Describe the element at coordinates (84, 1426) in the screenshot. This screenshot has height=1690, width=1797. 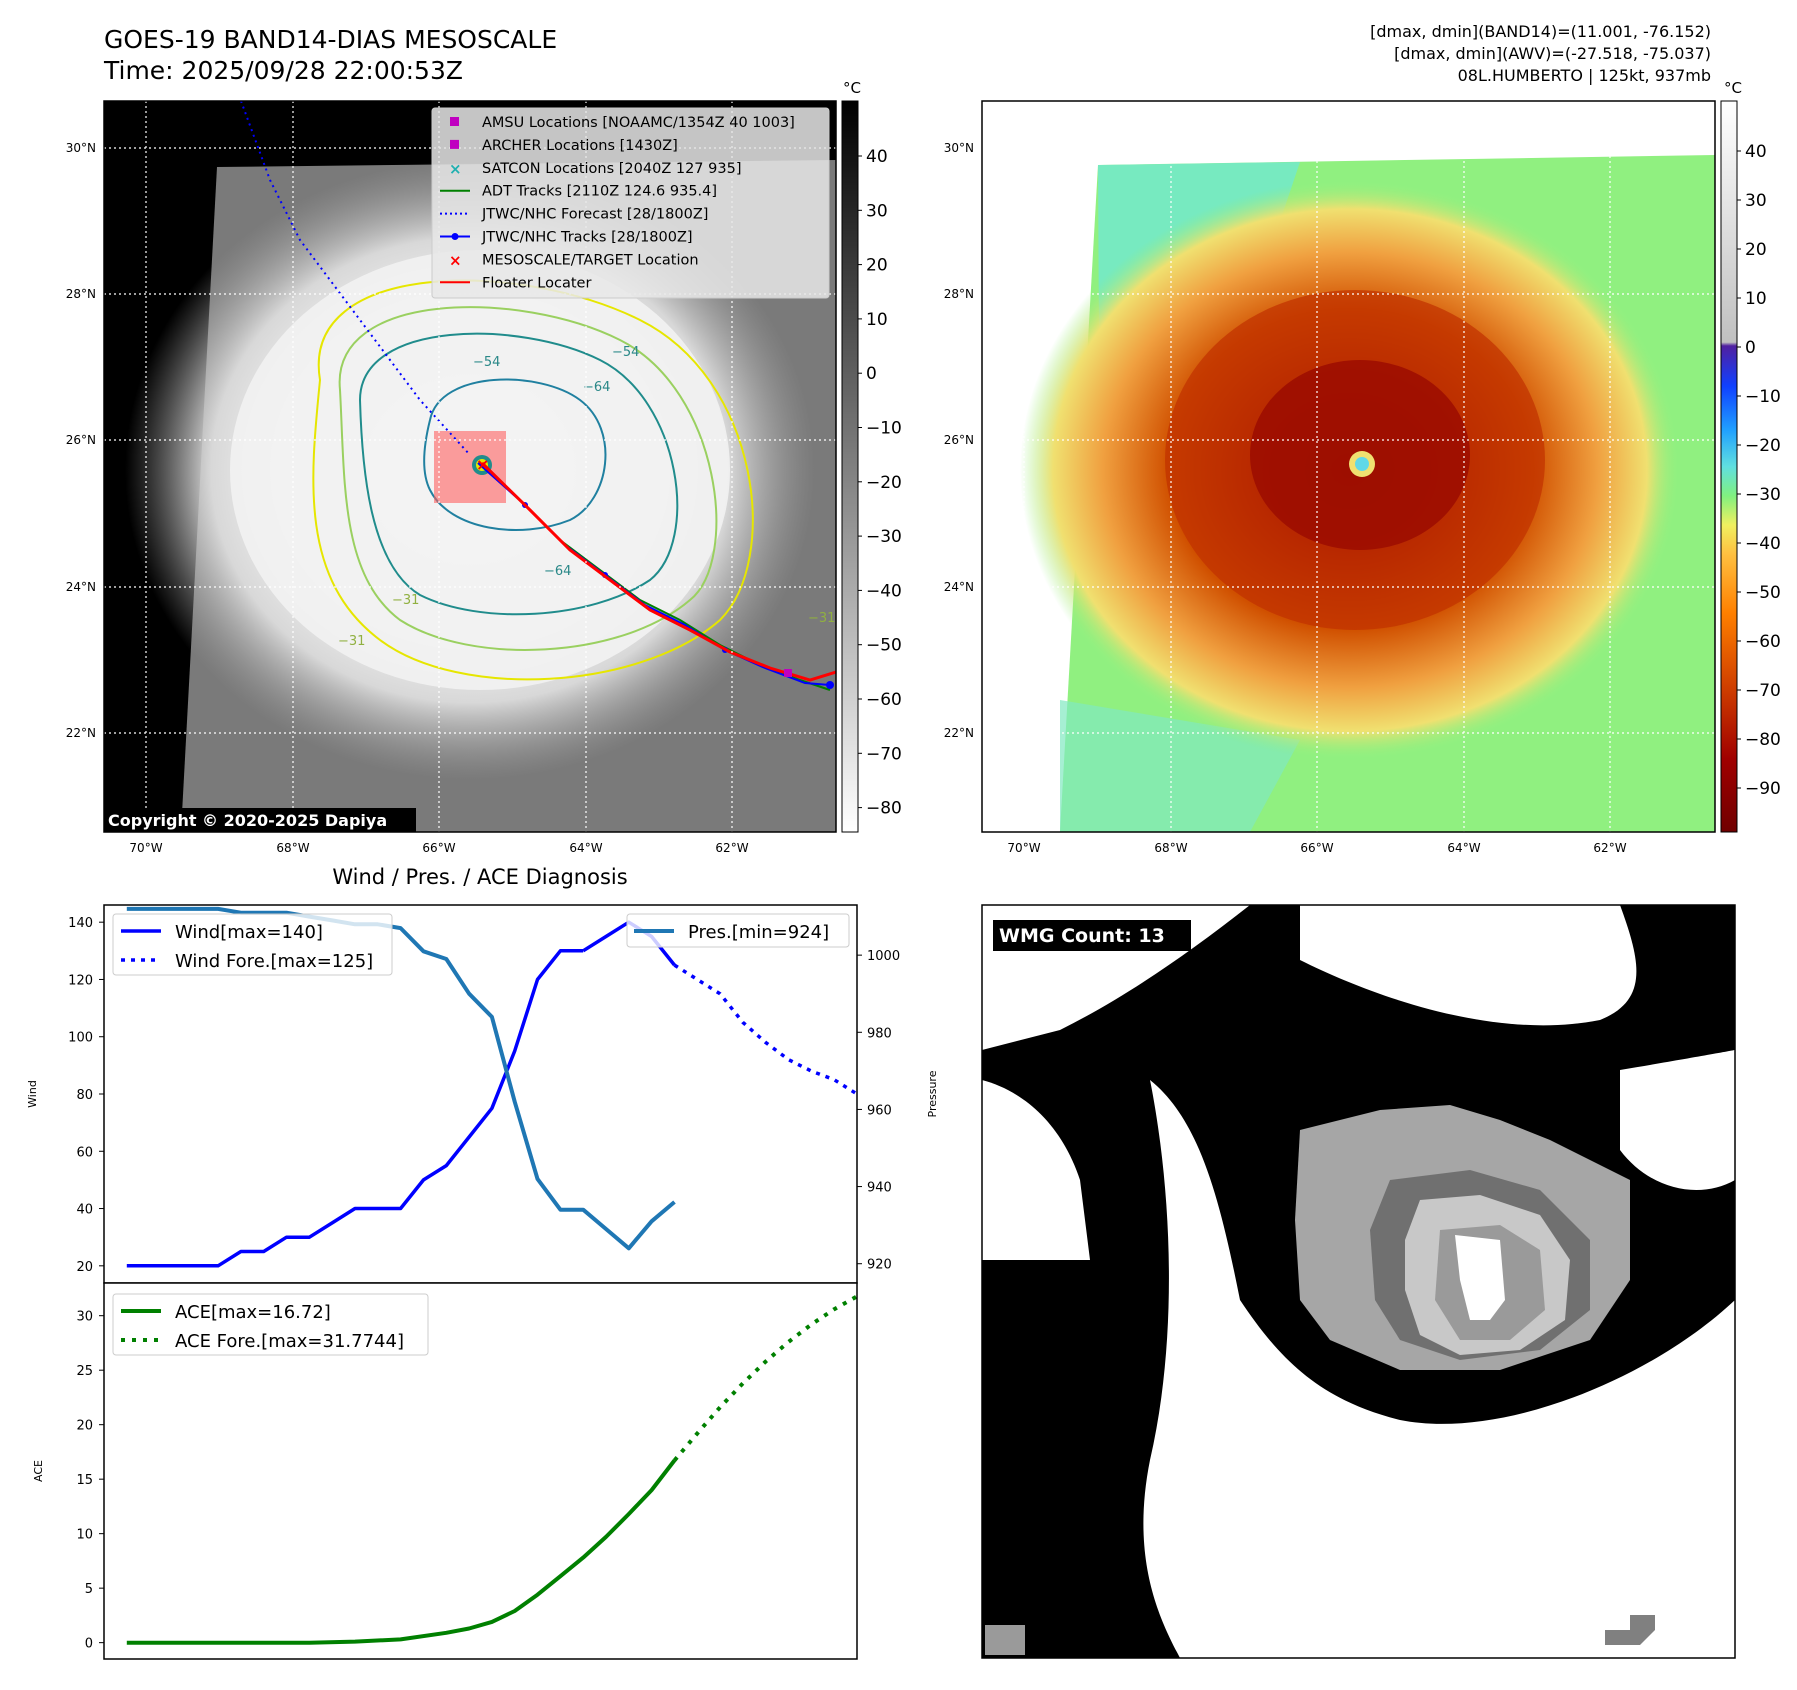
I see `ace-tick-label: 20` at that location.